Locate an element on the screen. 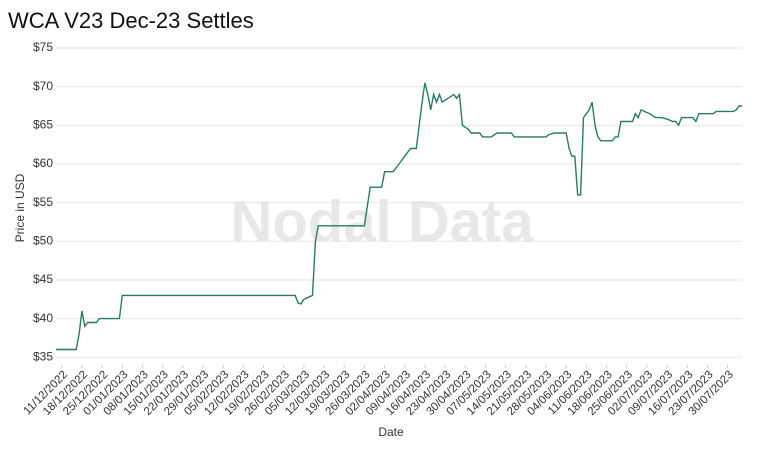 This screenshot has height=452, width=762. y-tick-label: $45 is located at coordinates (43, 279).